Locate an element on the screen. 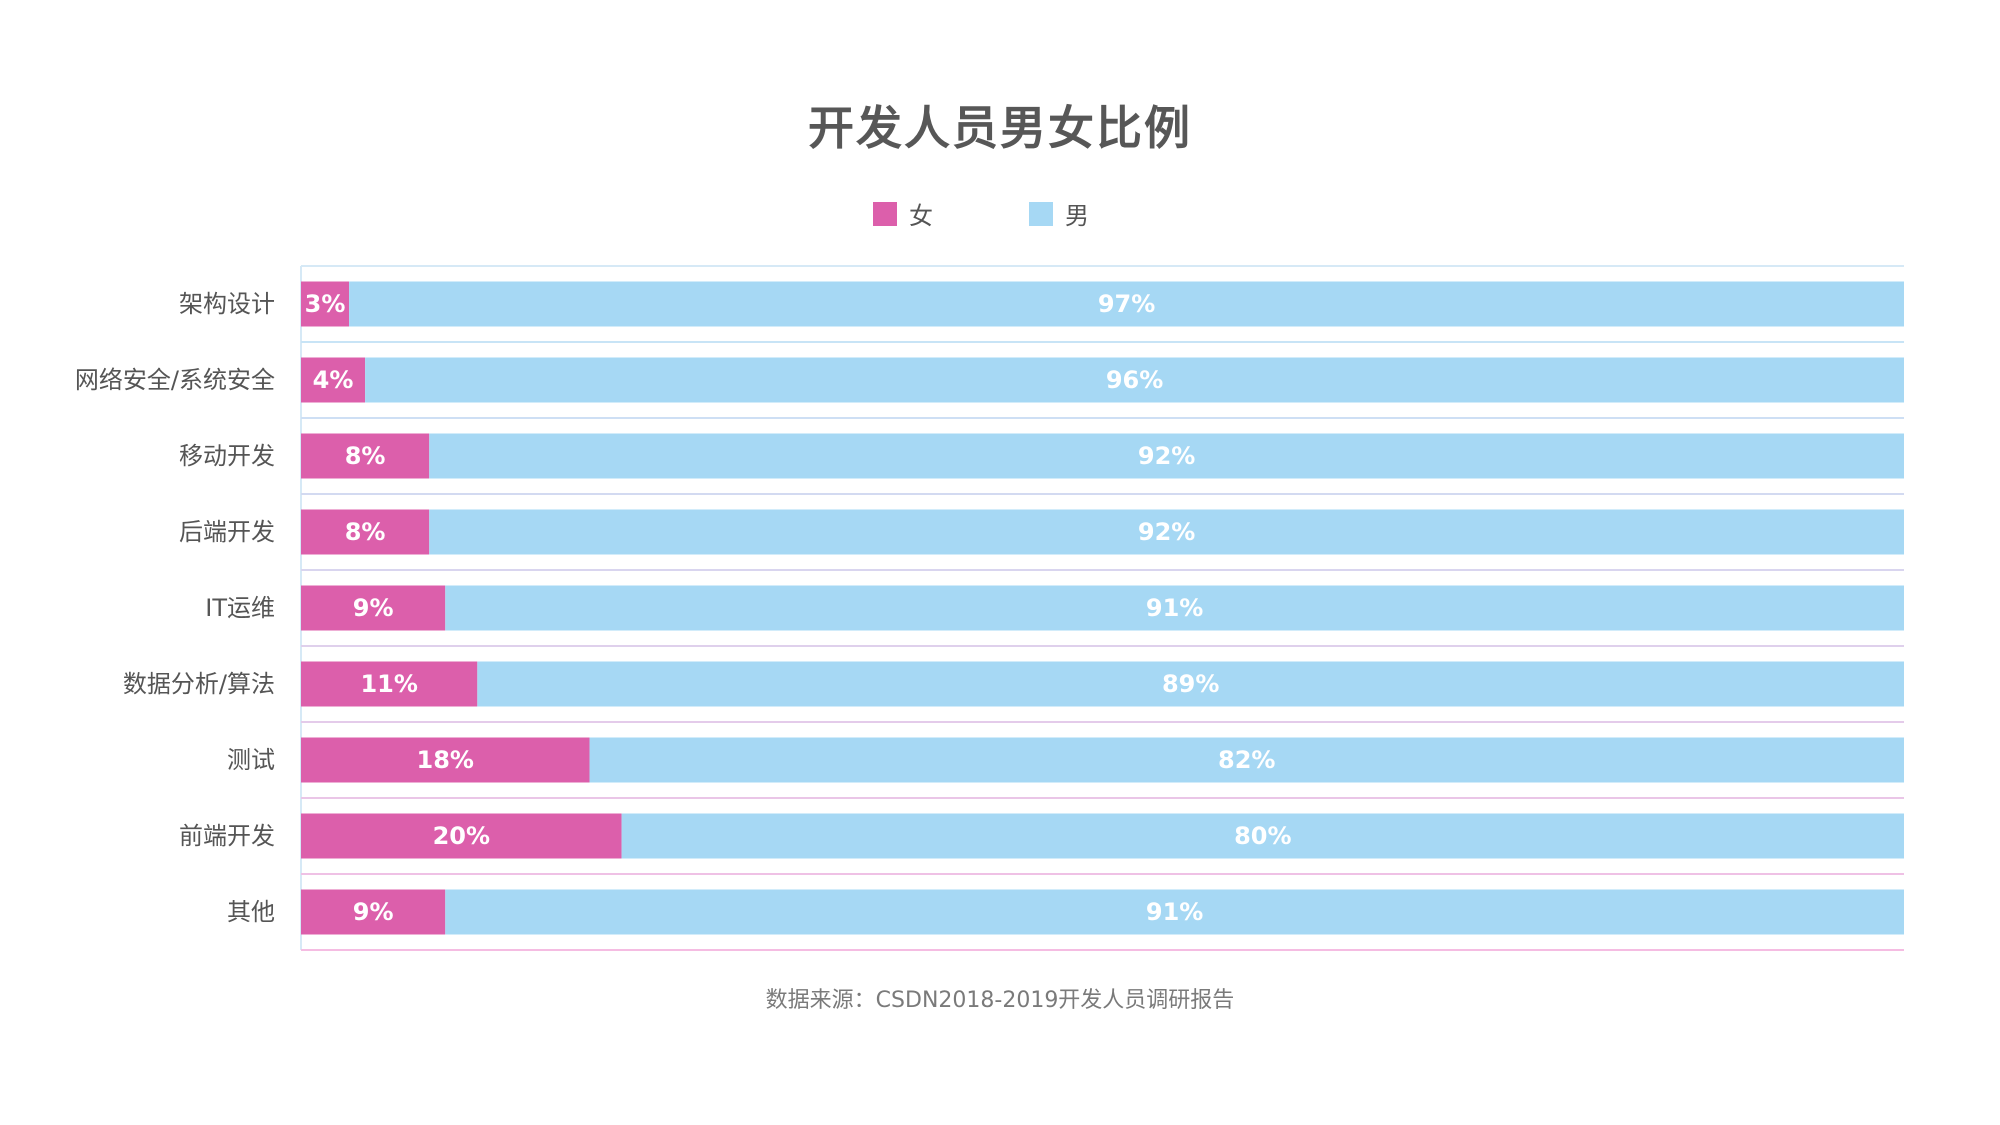  value-label-female: 3% is located at coordinates (325, 304).